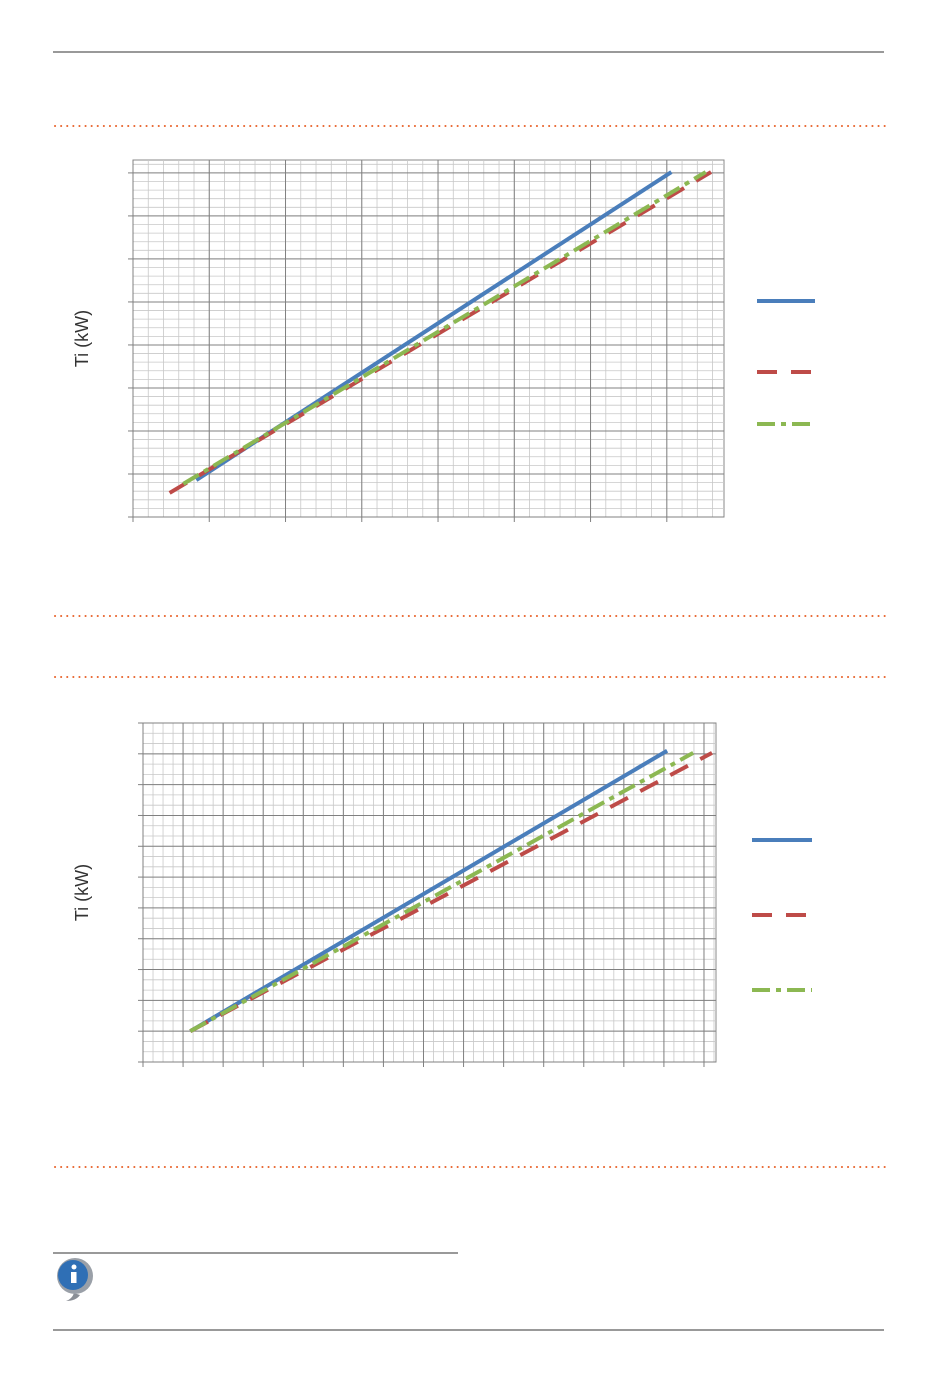  I want to click on icon-stem, so click(74, 1277).